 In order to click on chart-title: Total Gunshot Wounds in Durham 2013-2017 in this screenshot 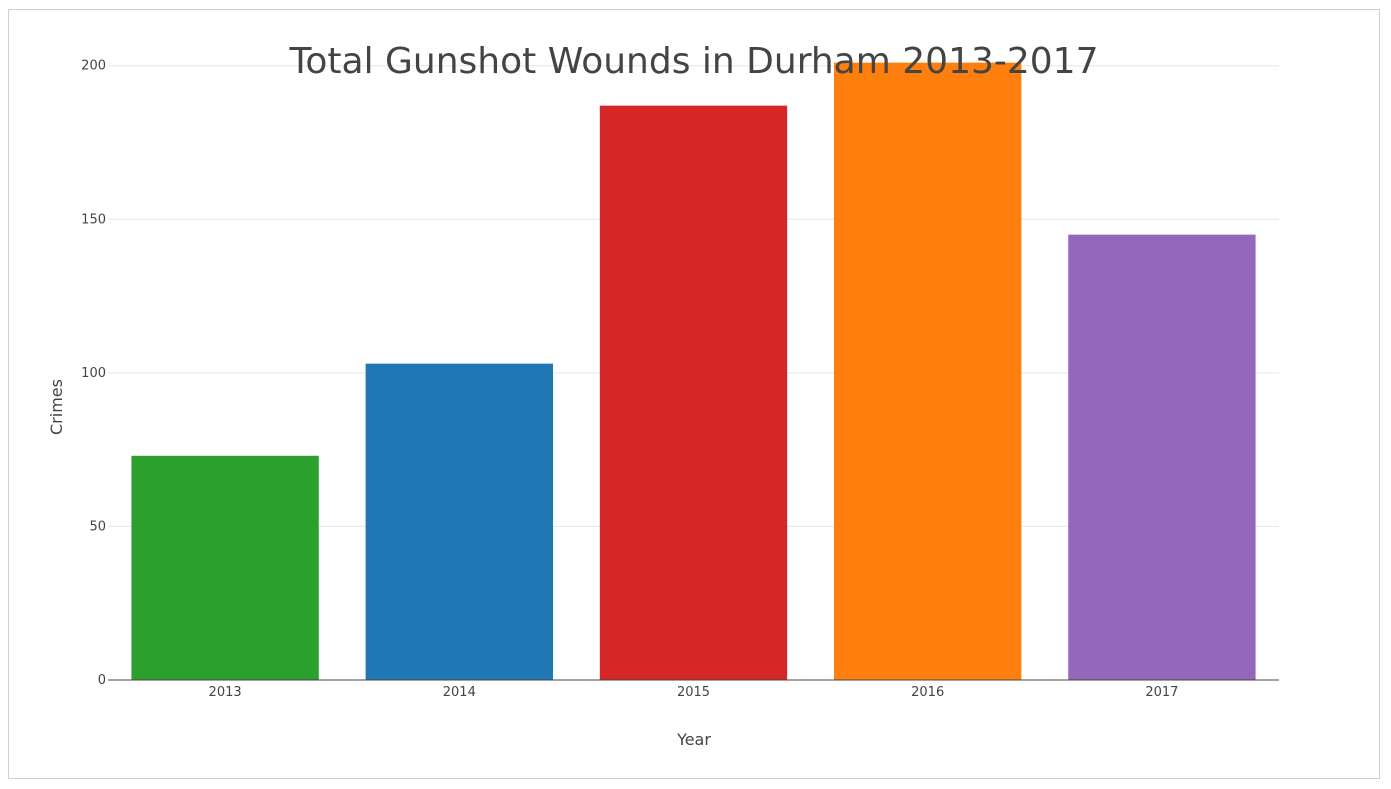, I will do `click(694, 61)`.